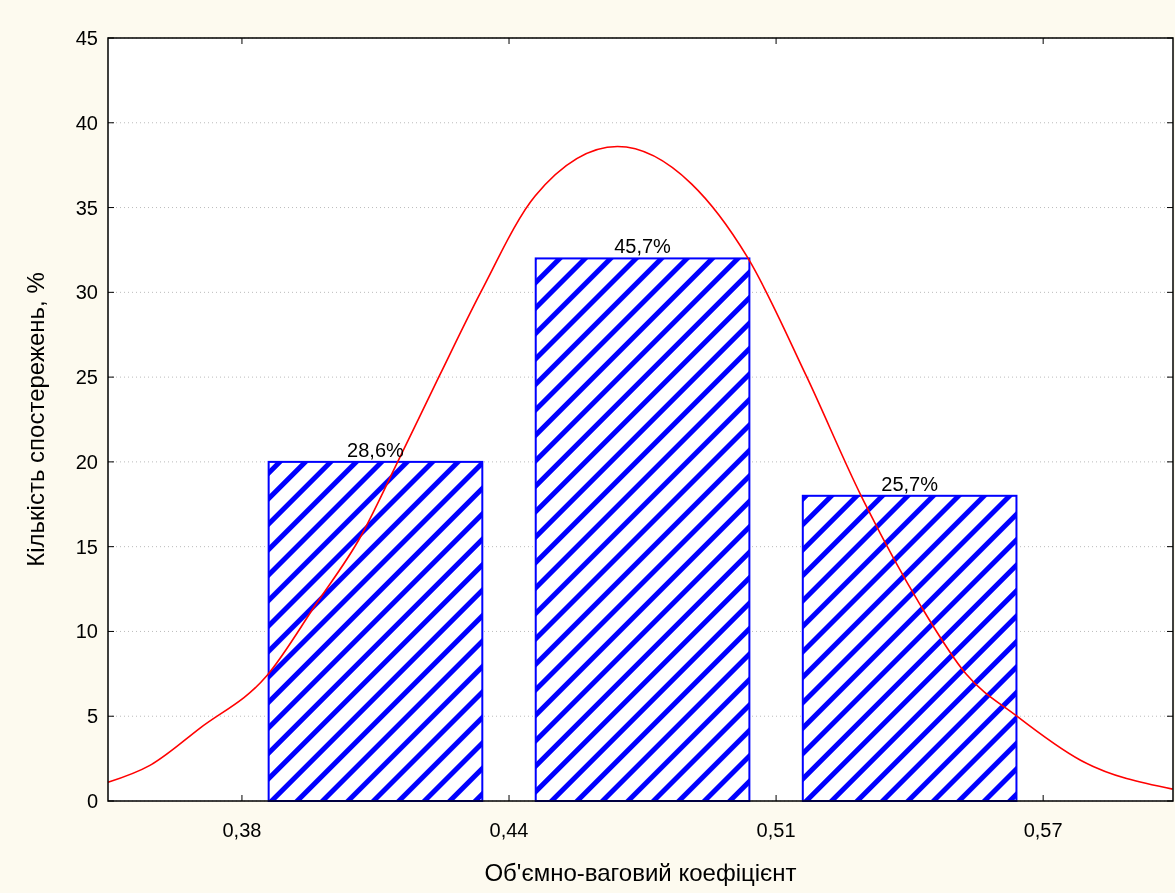  Describe the element at coordinates (242, 830) in the screenshot. I see `x-tick-label: 0,38` at that location.